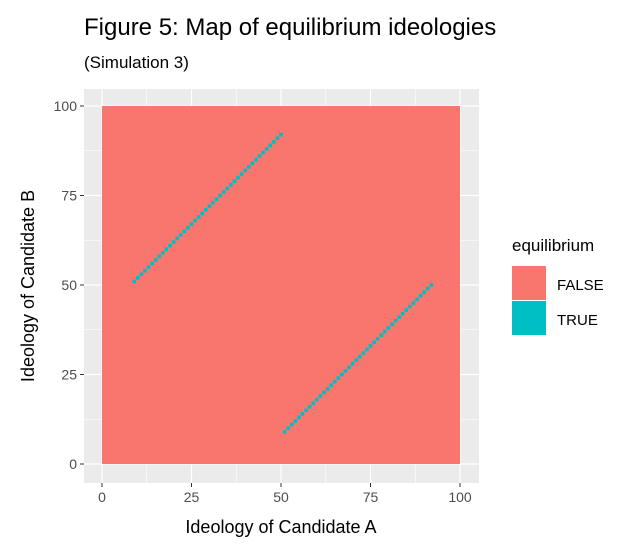 This screenshot has height=553, width=635. I want to click on y-tick-label: 100, so click(66, 106).